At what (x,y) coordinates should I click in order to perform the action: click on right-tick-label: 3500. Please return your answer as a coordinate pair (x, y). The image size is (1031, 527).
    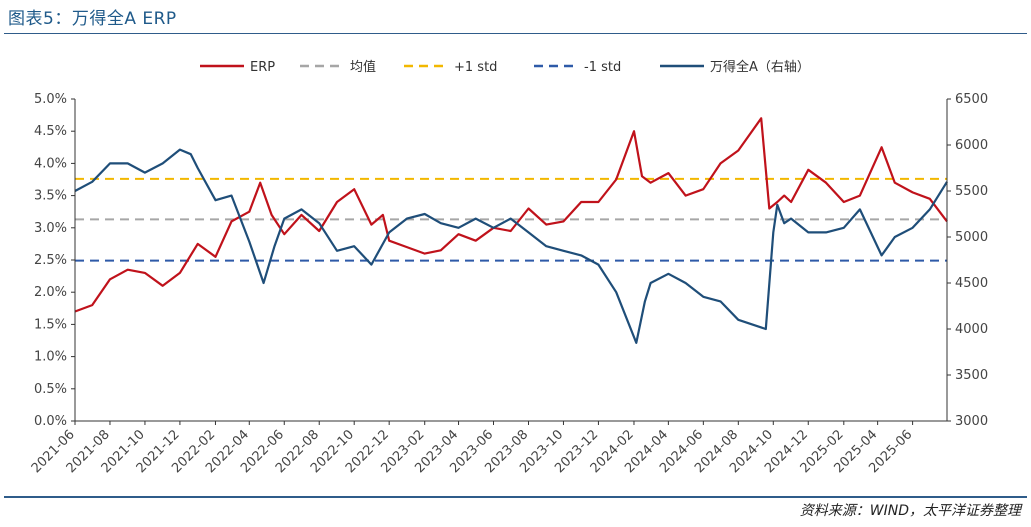
    Looking at the image, I should click on (971, 375).